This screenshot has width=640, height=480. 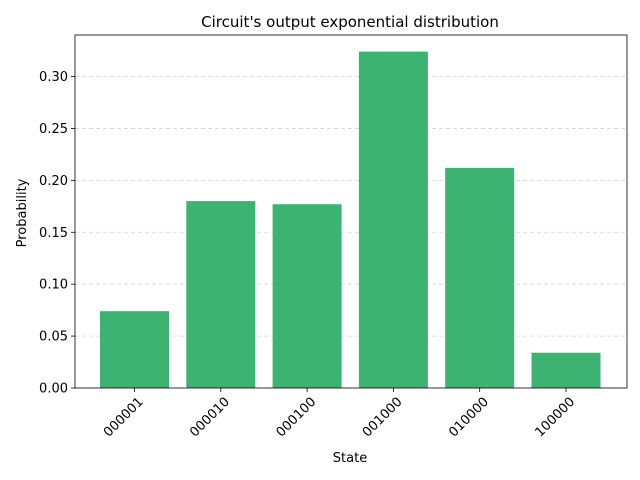 What do you see at coordinates (383, 418) in the screenshot?
I see `x-tick-label: 001000` at bounding box center [383, 418].